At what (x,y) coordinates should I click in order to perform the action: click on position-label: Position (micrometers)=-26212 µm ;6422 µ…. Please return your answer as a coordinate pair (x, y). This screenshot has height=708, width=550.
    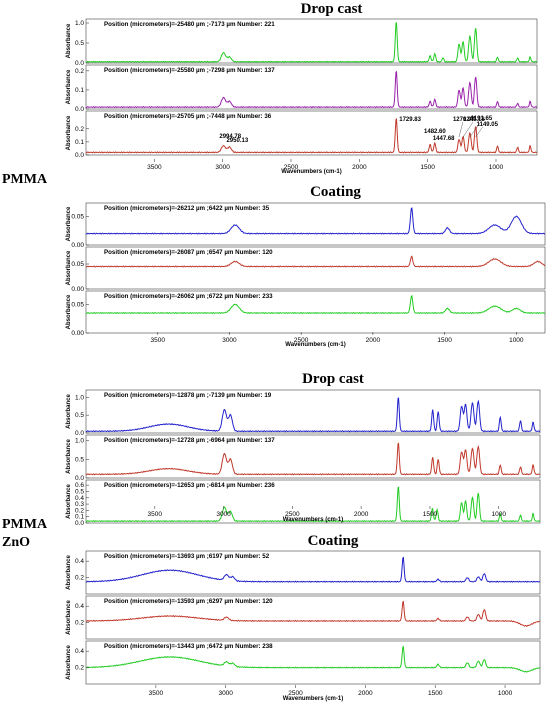
    Looking at the image, I should click on (187, 208).